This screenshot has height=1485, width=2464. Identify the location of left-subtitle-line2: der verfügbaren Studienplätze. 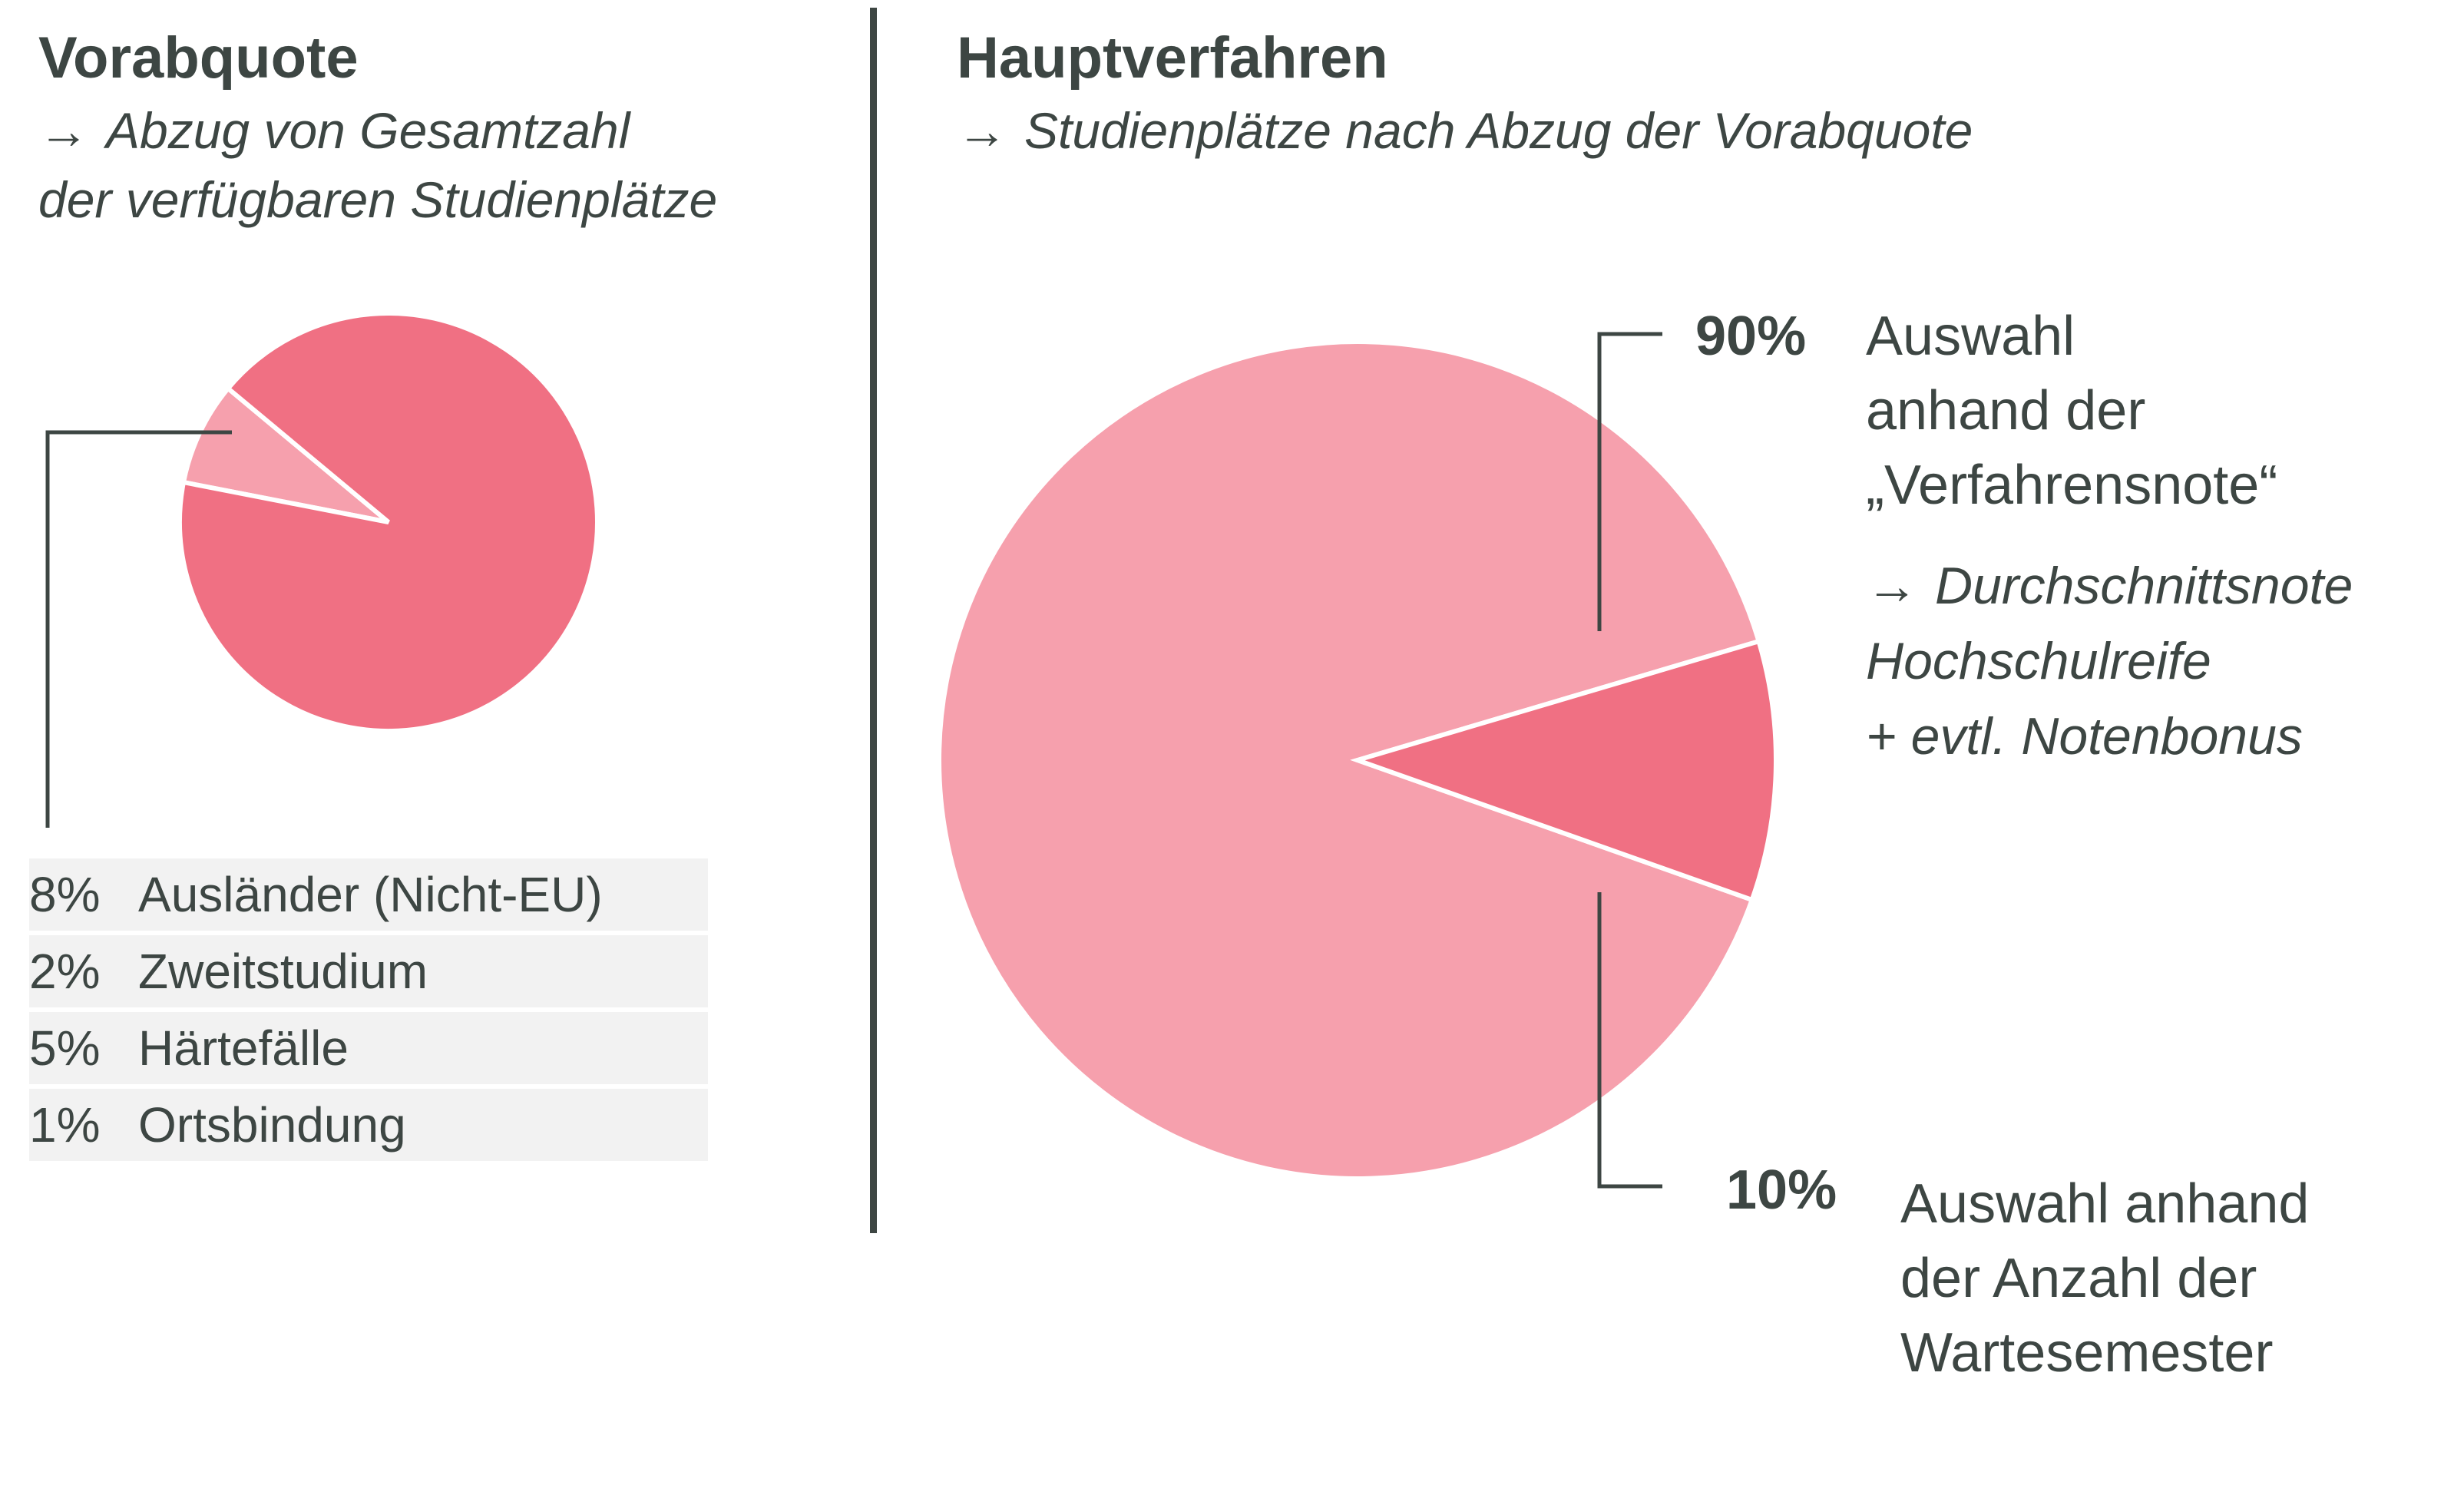
(378, 200).